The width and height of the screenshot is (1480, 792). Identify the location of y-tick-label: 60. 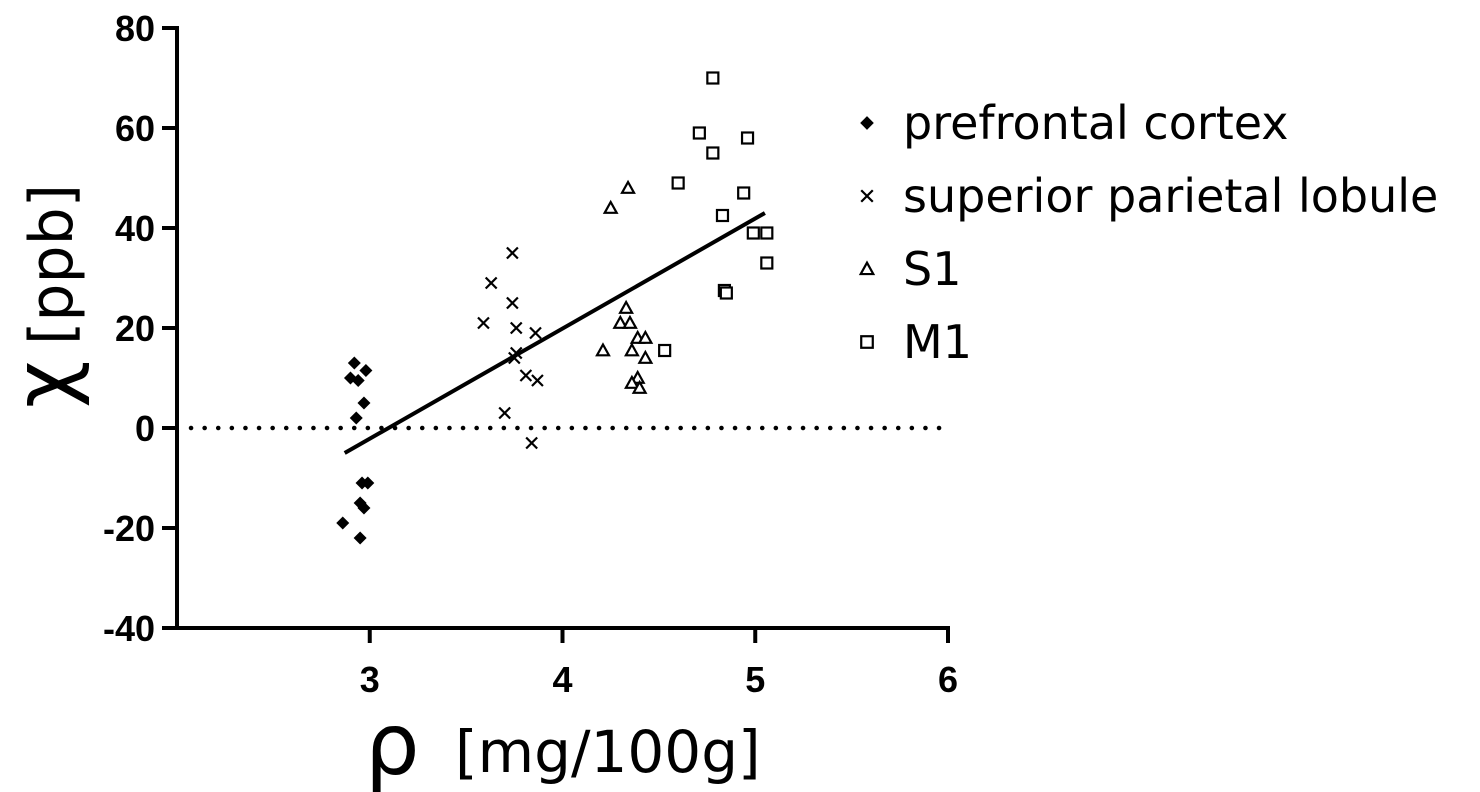
(135, 128).